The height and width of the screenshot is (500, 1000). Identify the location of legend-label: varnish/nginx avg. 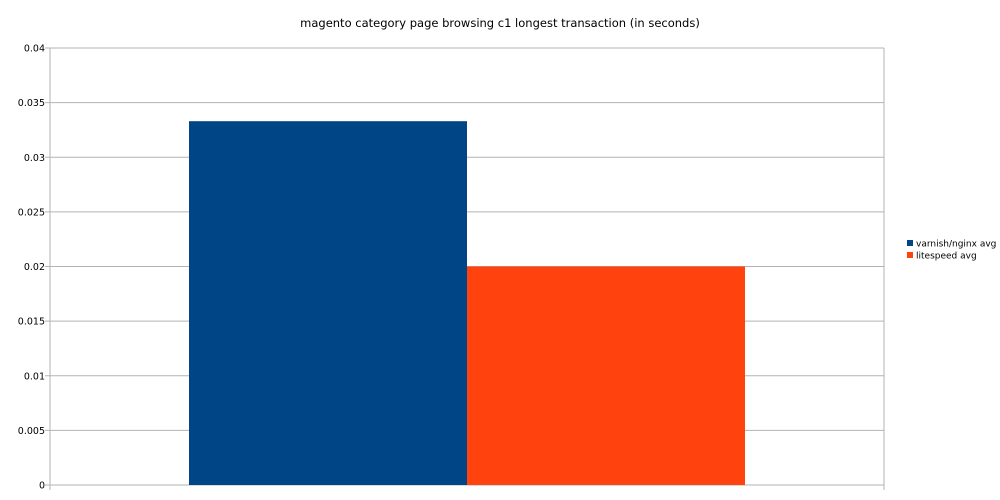
(956, 245).